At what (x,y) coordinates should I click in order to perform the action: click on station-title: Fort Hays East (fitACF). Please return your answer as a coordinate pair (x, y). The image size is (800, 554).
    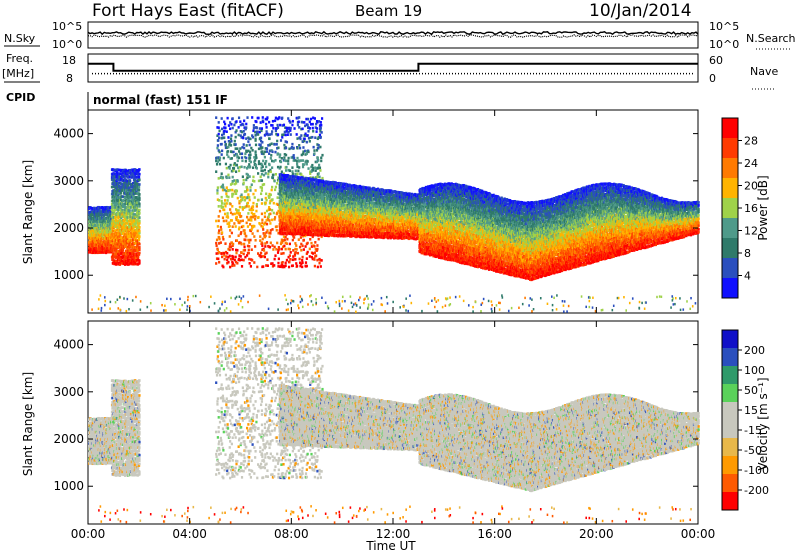
    Looking at the image, I should click on (188, 11).